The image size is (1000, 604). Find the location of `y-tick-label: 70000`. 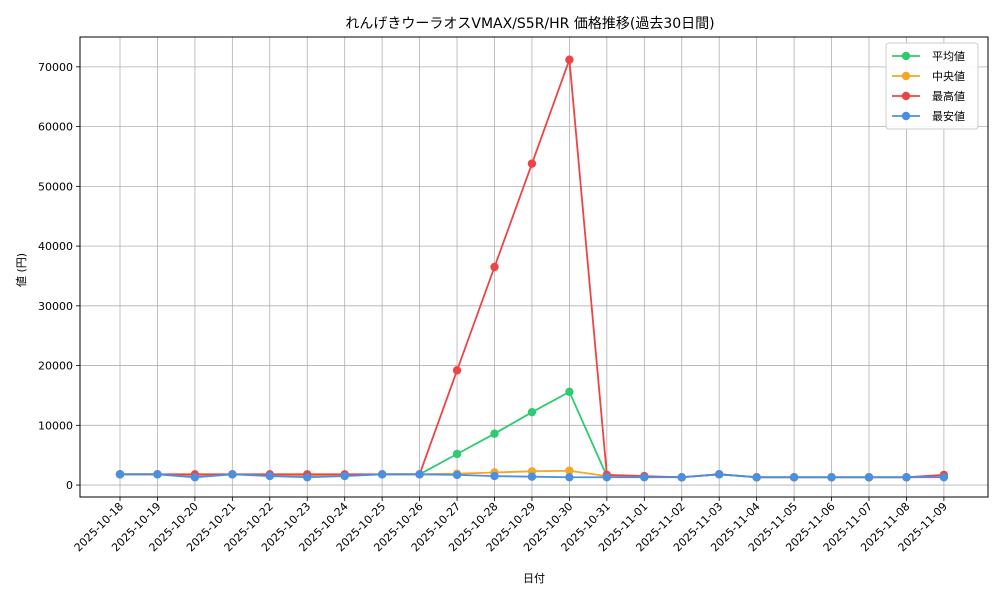

y-tick-label: 70000 is located at coordinates (55, 67).